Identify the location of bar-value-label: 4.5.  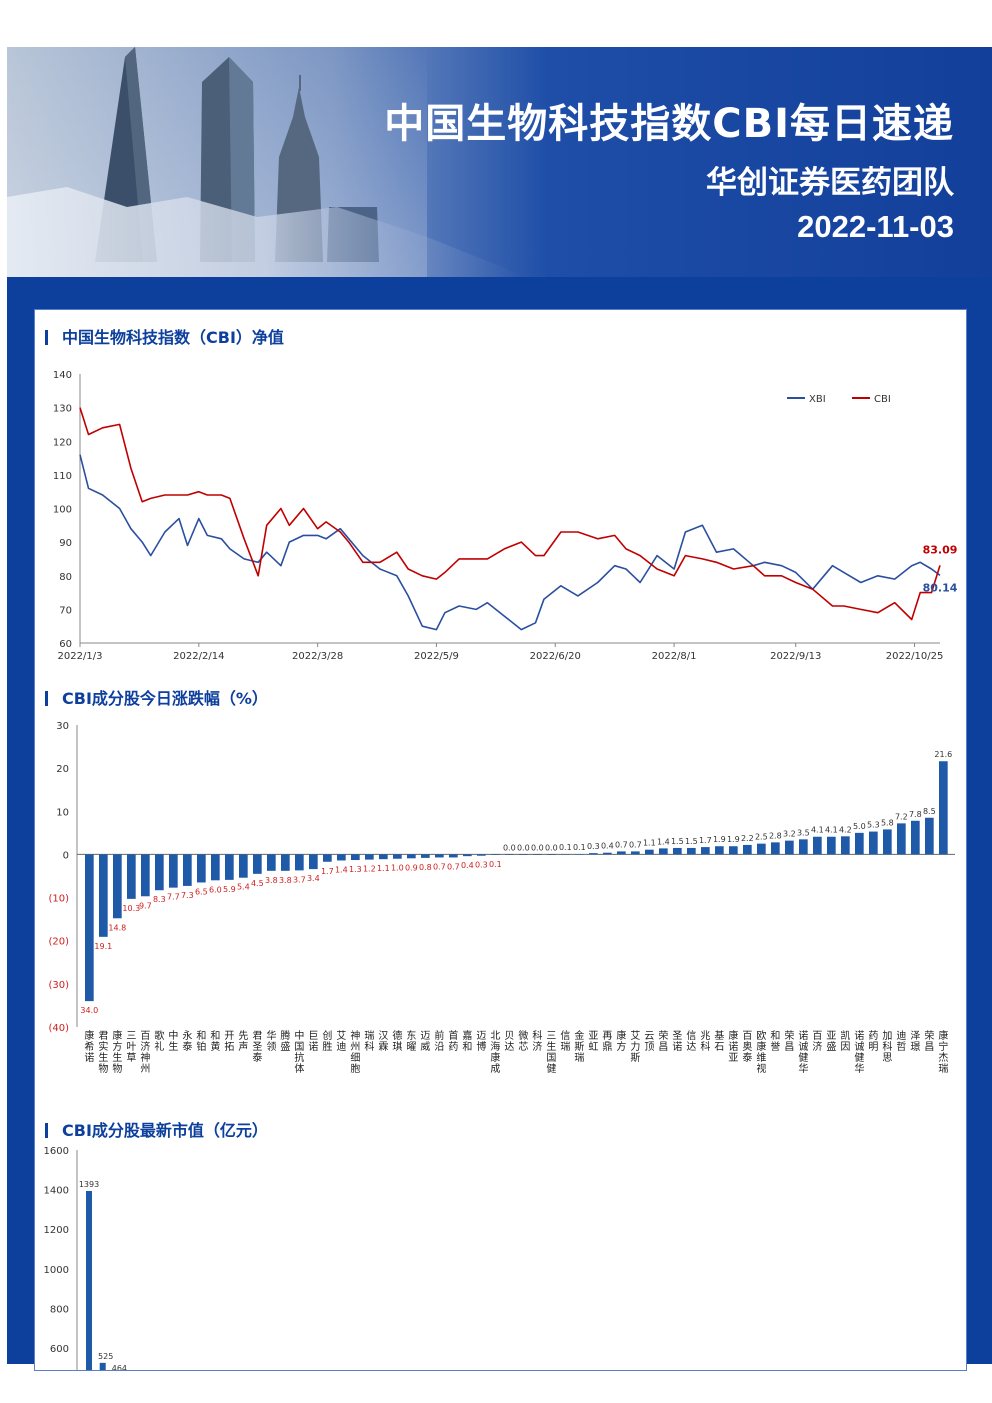
(257, 883).